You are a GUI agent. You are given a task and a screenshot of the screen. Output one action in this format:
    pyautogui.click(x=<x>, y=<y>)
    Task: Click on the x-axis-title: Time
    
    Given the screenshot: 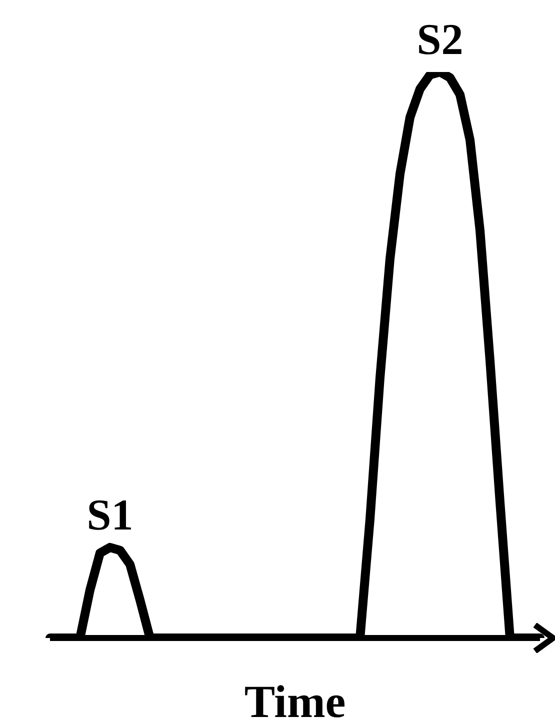 What is the action you would take?
    pyautogui.click(x=295, y=698)
    